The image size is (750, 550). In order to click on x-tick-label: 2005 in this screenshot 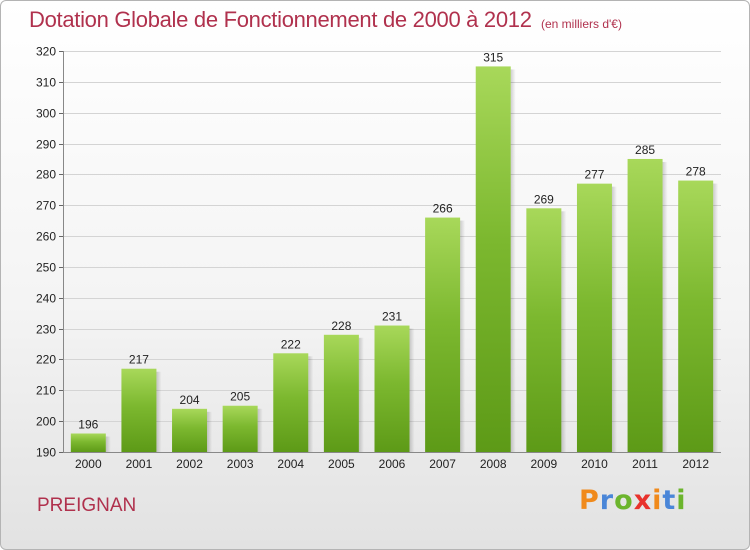, I will do `click(341, 464)`.